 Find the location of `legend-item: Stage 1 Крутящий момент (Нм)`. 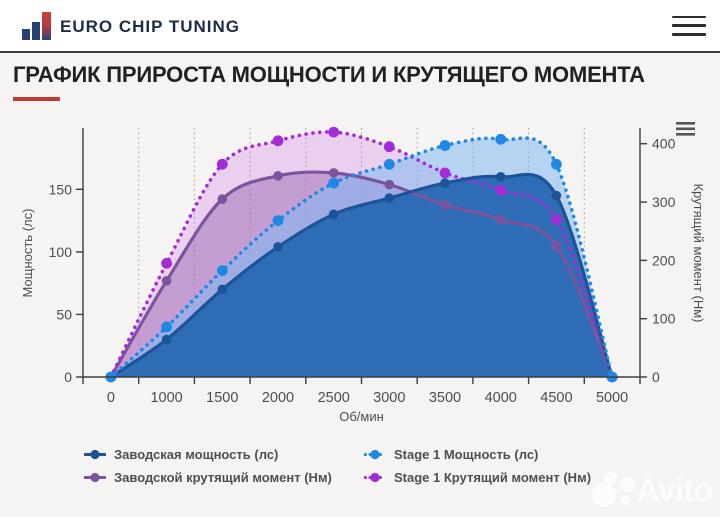

legend-item: Stage 1 Крутящий момент (Нм) is located at coordinates (504, 477).